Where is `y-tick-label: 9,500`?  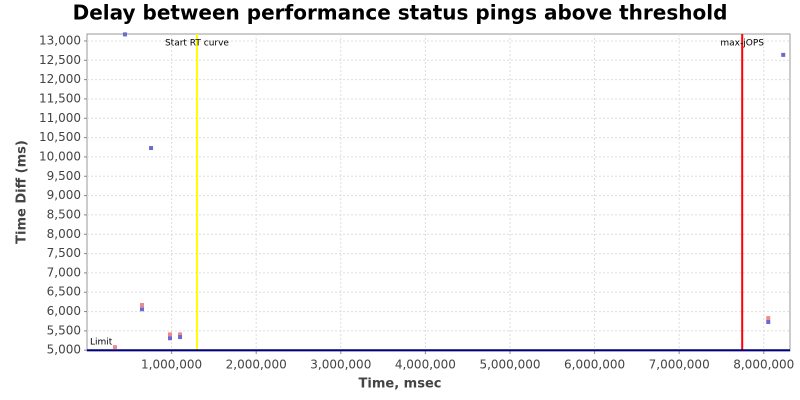
y-tick-label: 9,500 is located at coordinates (64, 176).